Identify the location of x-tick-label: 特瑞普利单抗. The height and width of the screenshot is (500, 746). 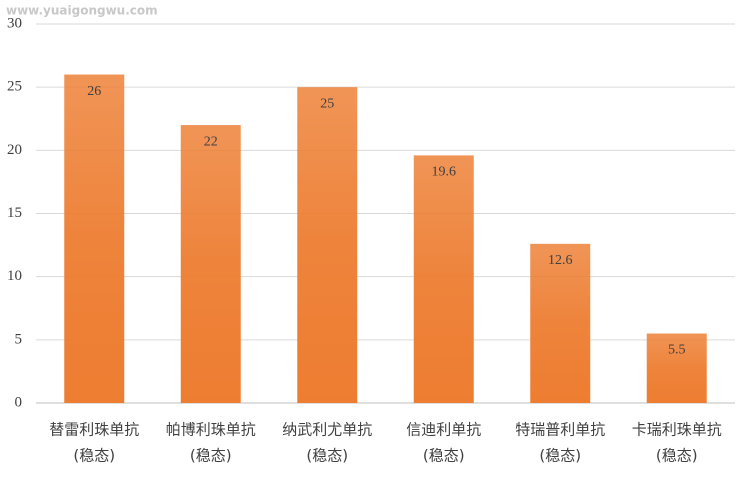
(560, 430).